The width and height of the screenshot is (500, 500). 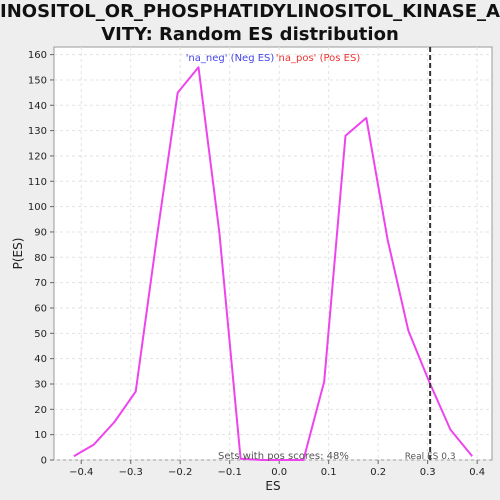 What do you see at coordinates (180, 472) in the screenshot?
I see `x-tick-label: −0.2` at bounding box center [180, 472].